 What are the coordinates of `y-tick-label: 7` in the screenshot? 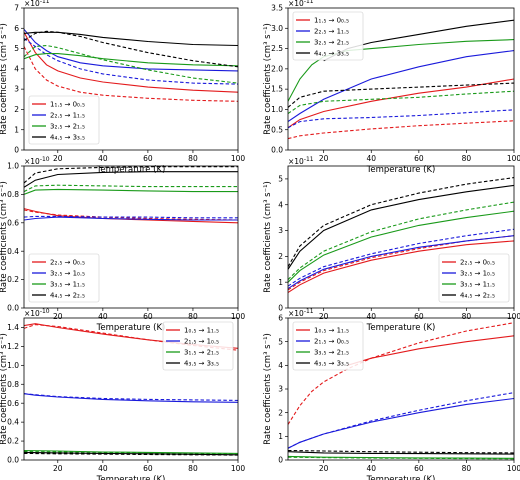 It's located at (16, 8).